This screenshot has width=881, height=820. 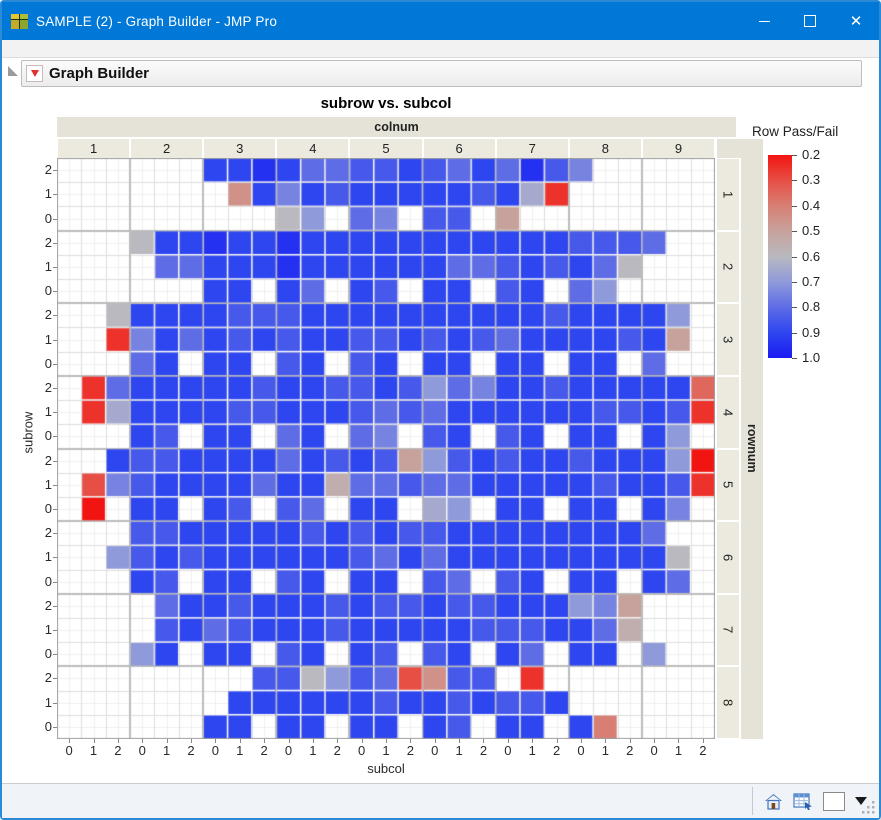 I want to click on chart-title: subrow vs. subcol, so click(x=386, y=103).